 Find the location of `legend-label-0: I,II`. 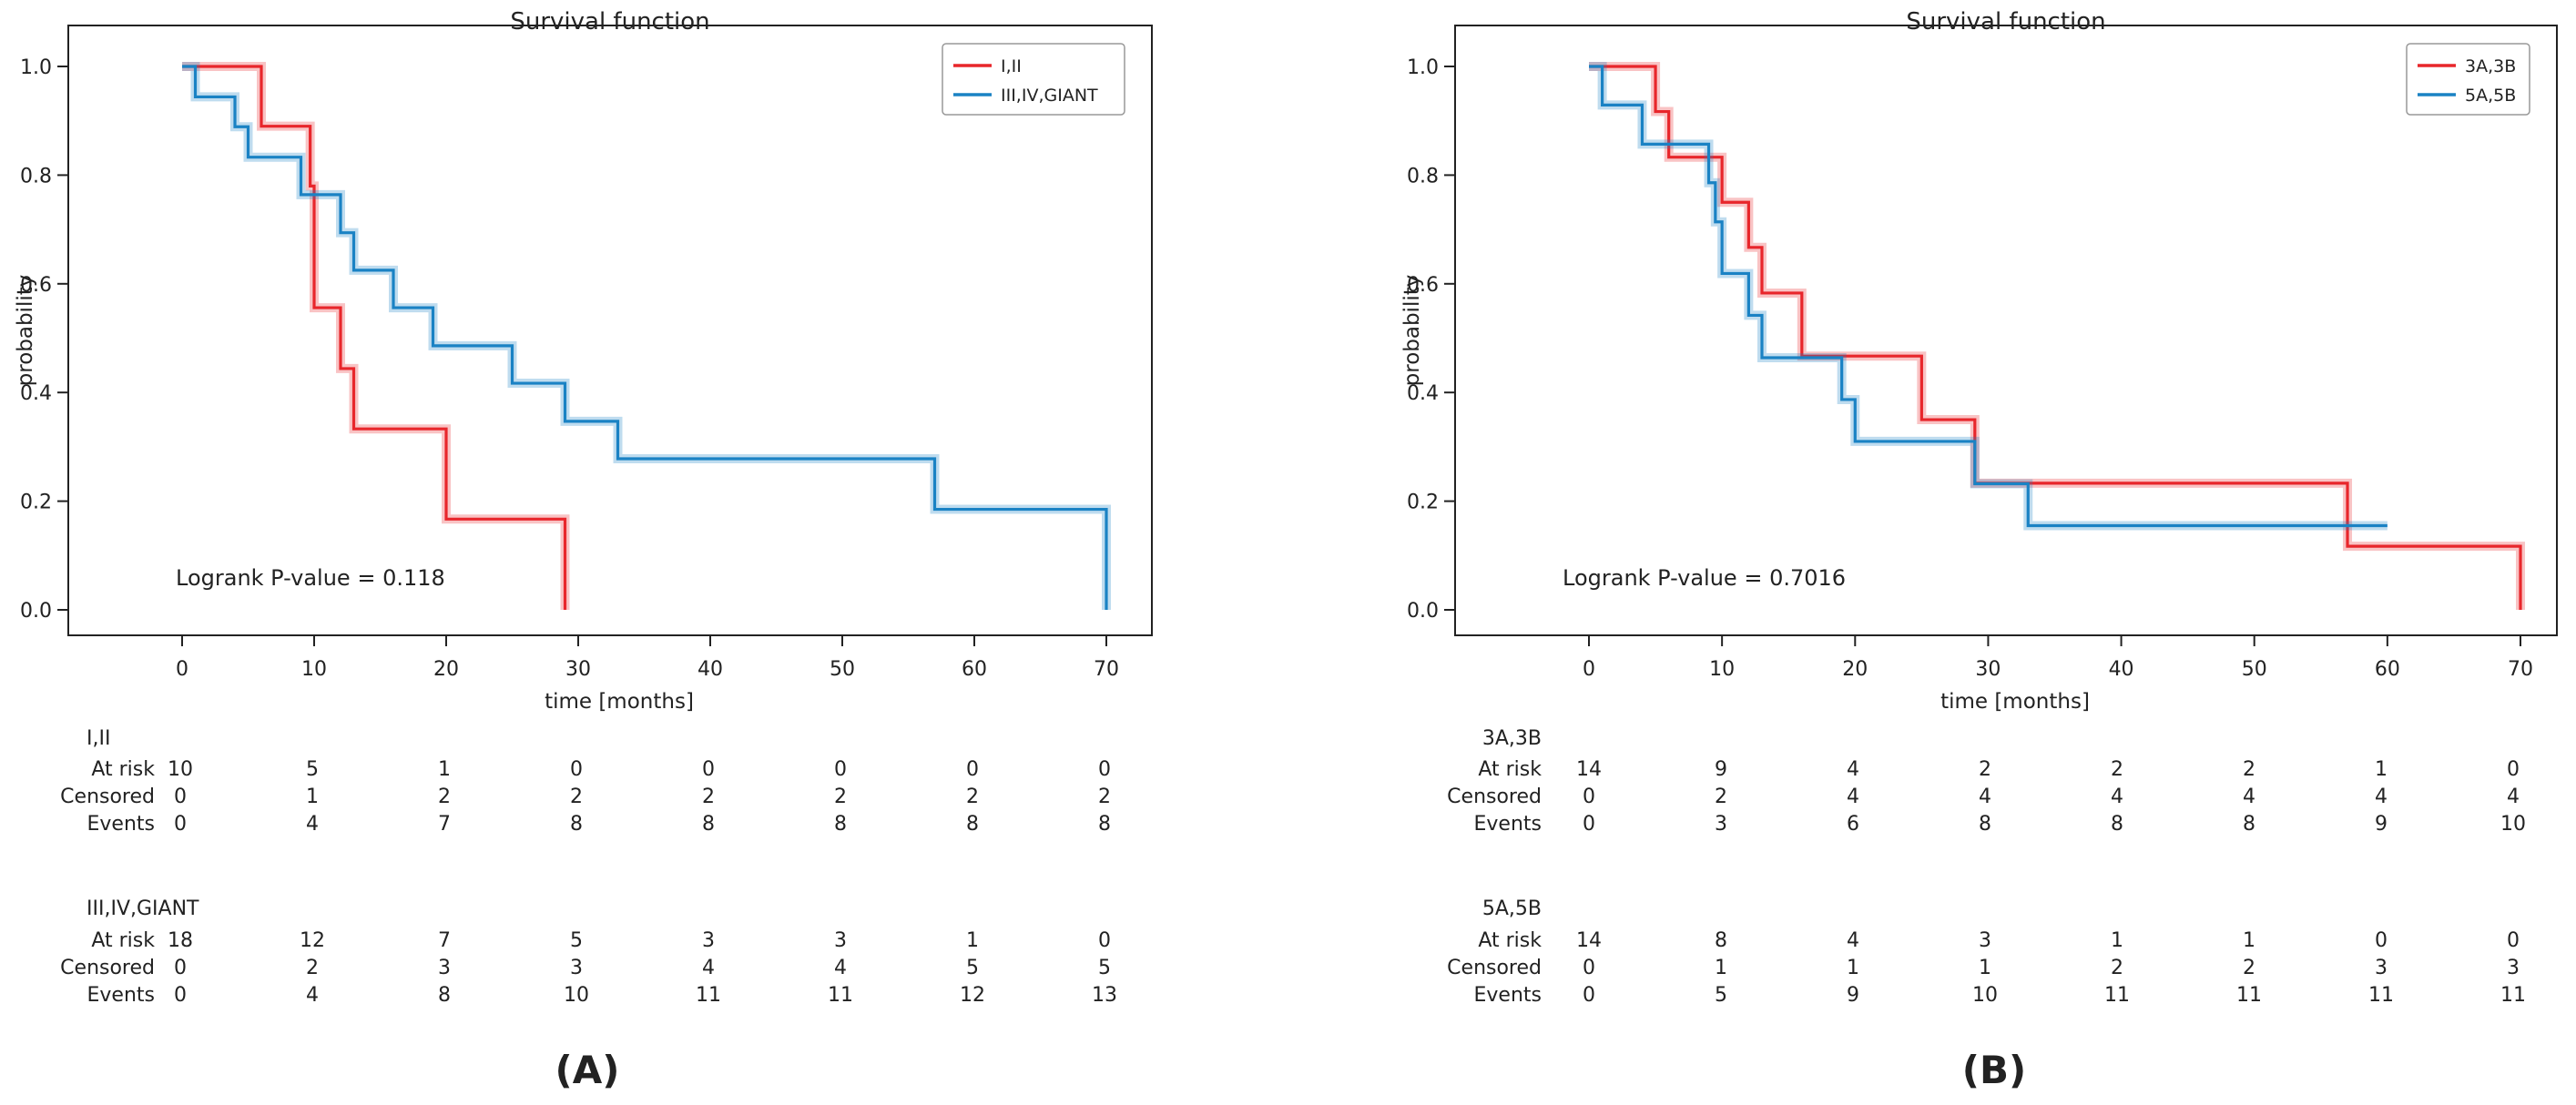

legend-label-0: I,II is located at coordinates (1011, 66).